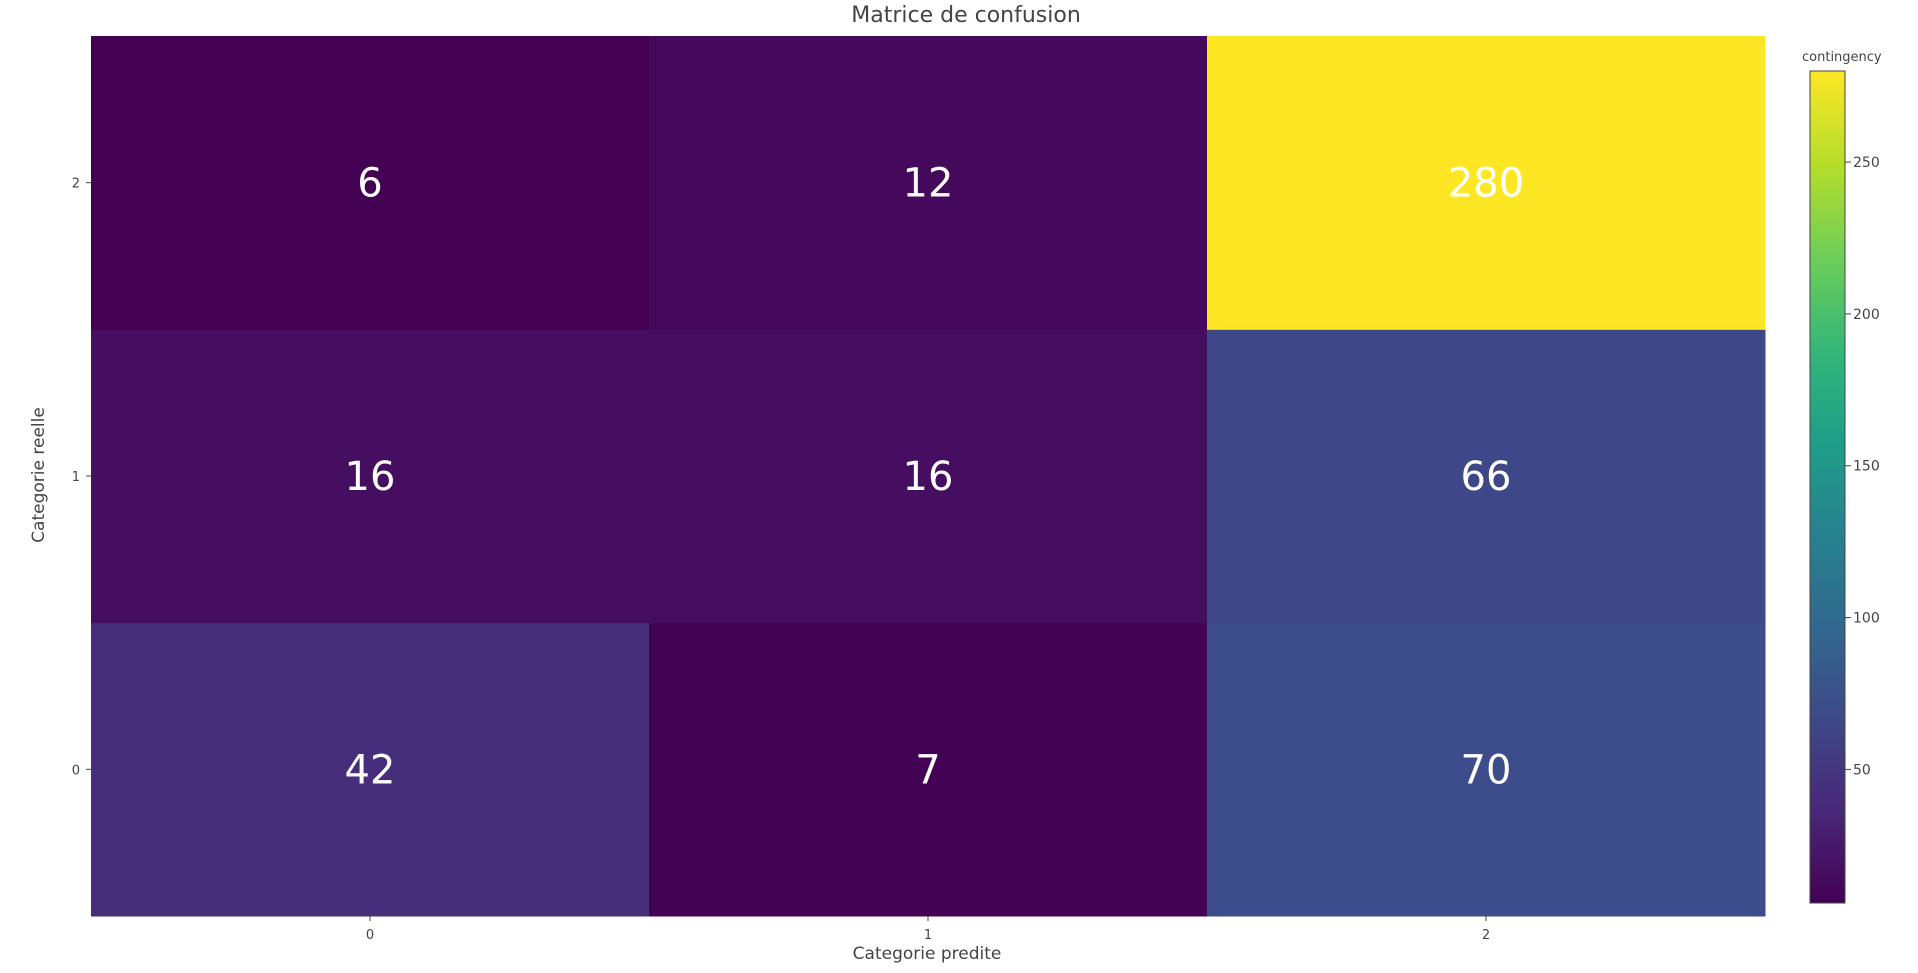 The image size is (1918, 973). Describe the element at coordinates (76, 477) in the screenshot. I see `y-tick-label: 1` at that location.